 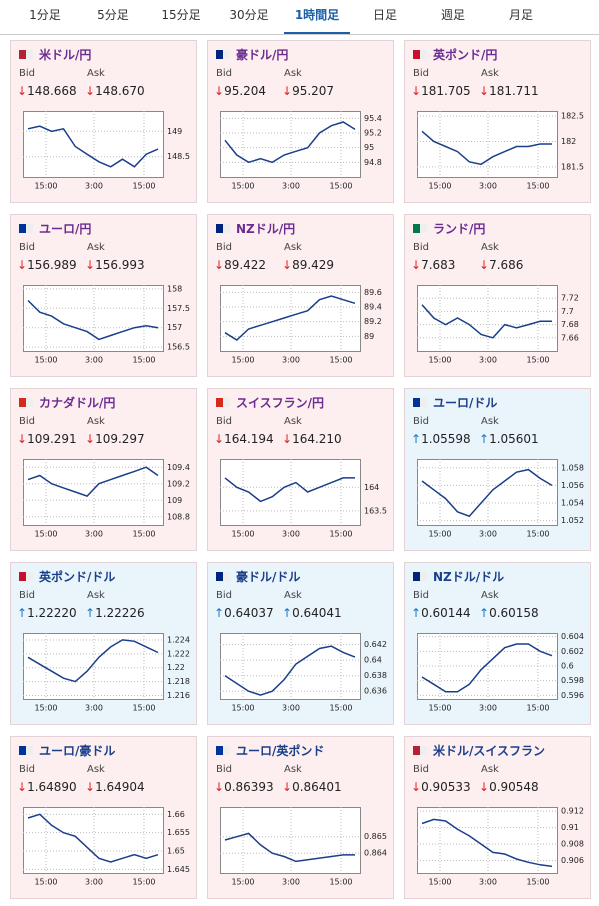 I want to click on ask-value: ↓89.429, so click(x=308, y=265).